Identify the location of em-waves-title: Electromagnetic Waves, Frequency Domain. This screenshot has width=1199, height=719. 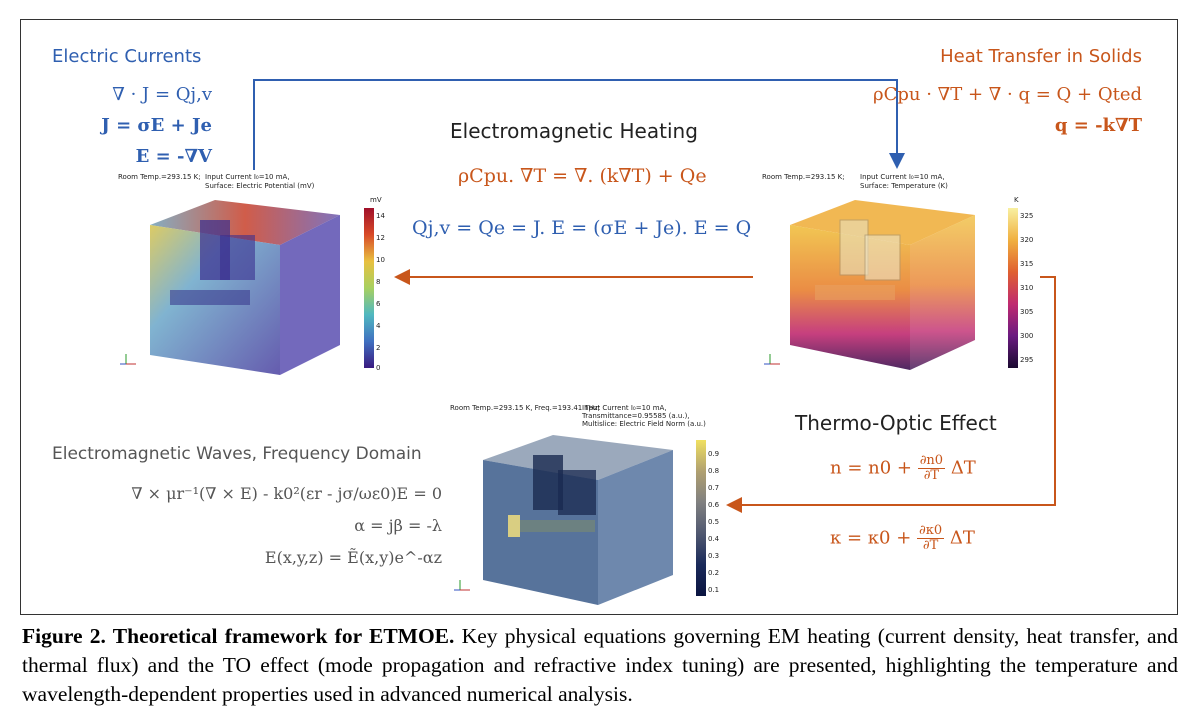
(237, 454).